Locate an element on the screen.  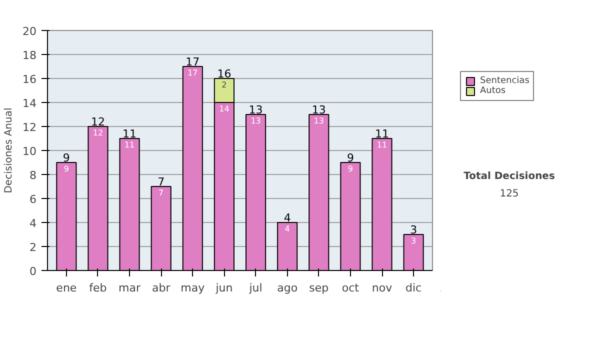
data-label: 4 is located at coordinates (287, 229).